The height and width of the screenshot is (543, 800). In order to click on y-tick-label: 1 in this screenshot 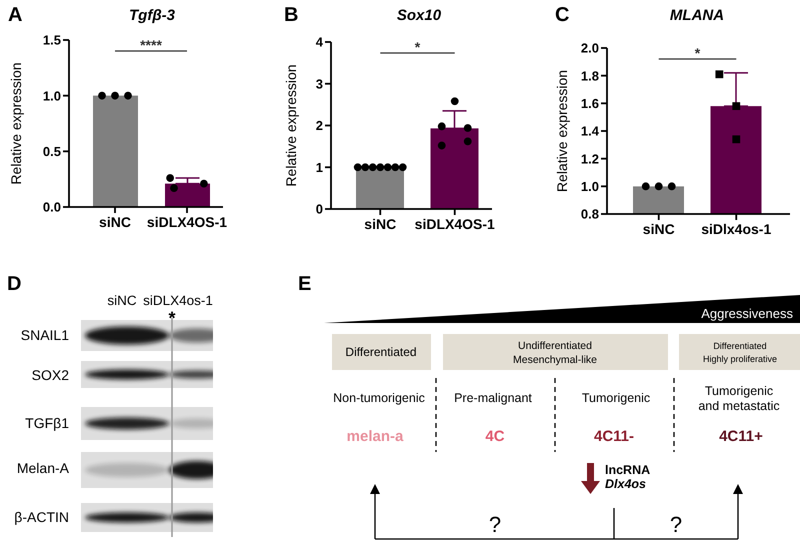, I will do `click(319, 167)`.